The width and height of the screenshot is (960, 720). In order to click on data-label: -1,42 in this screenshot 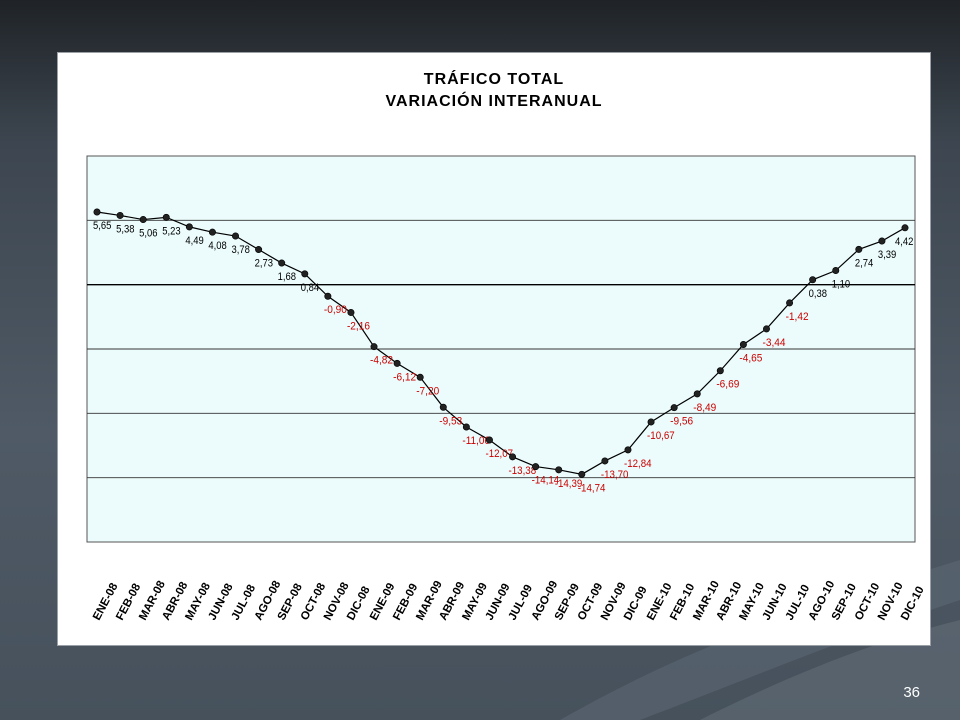, I will do `click(797, 317)`.